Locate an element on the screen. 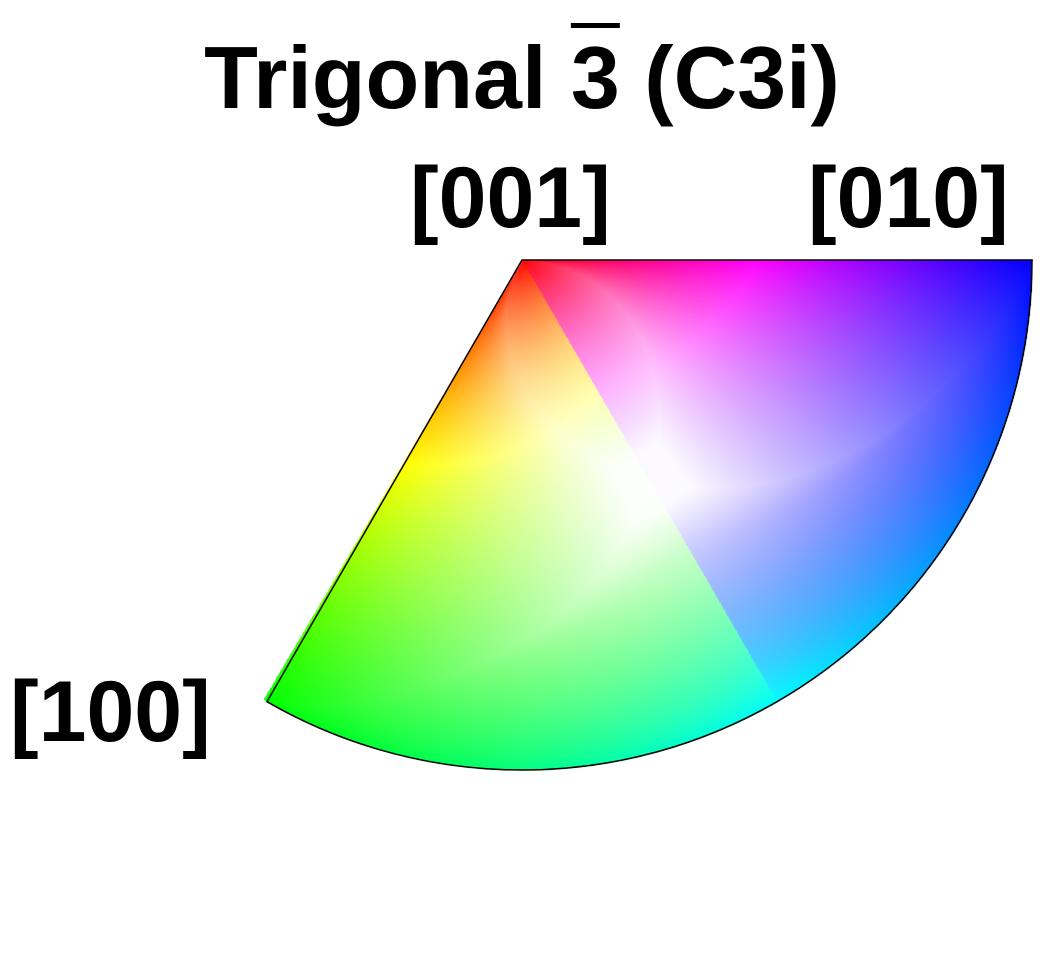  title-suffix: (C3i) is located at coordinates (729, 77).